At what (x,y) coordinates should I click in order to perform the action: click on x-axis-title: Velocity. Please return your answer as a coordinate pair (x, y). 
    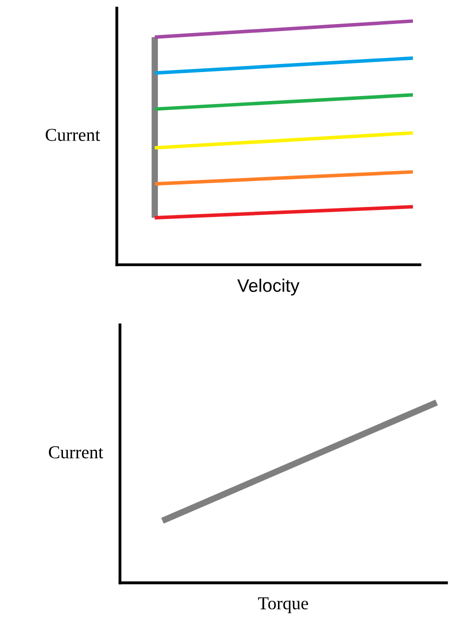
    Looking at the image, I should click on (268, 287).